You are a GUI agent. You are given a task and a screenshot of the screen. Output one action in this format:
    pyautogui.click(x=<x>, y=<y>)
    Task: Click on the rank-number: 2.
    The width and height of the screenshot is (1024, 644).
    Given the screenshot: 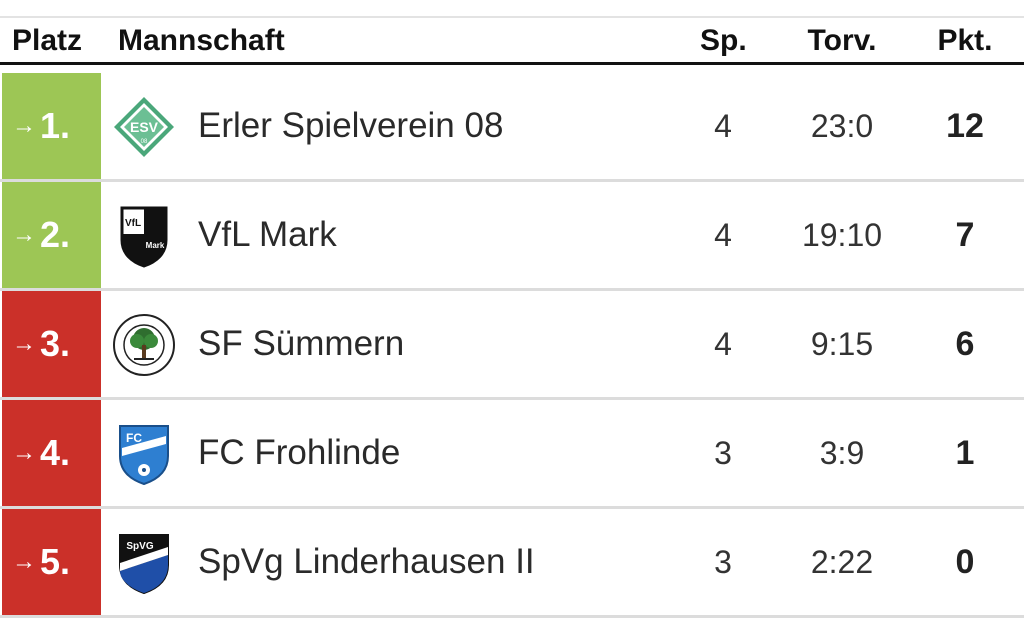 What is the action you would take?
    pyautogui.click(x=55, y=234)
    